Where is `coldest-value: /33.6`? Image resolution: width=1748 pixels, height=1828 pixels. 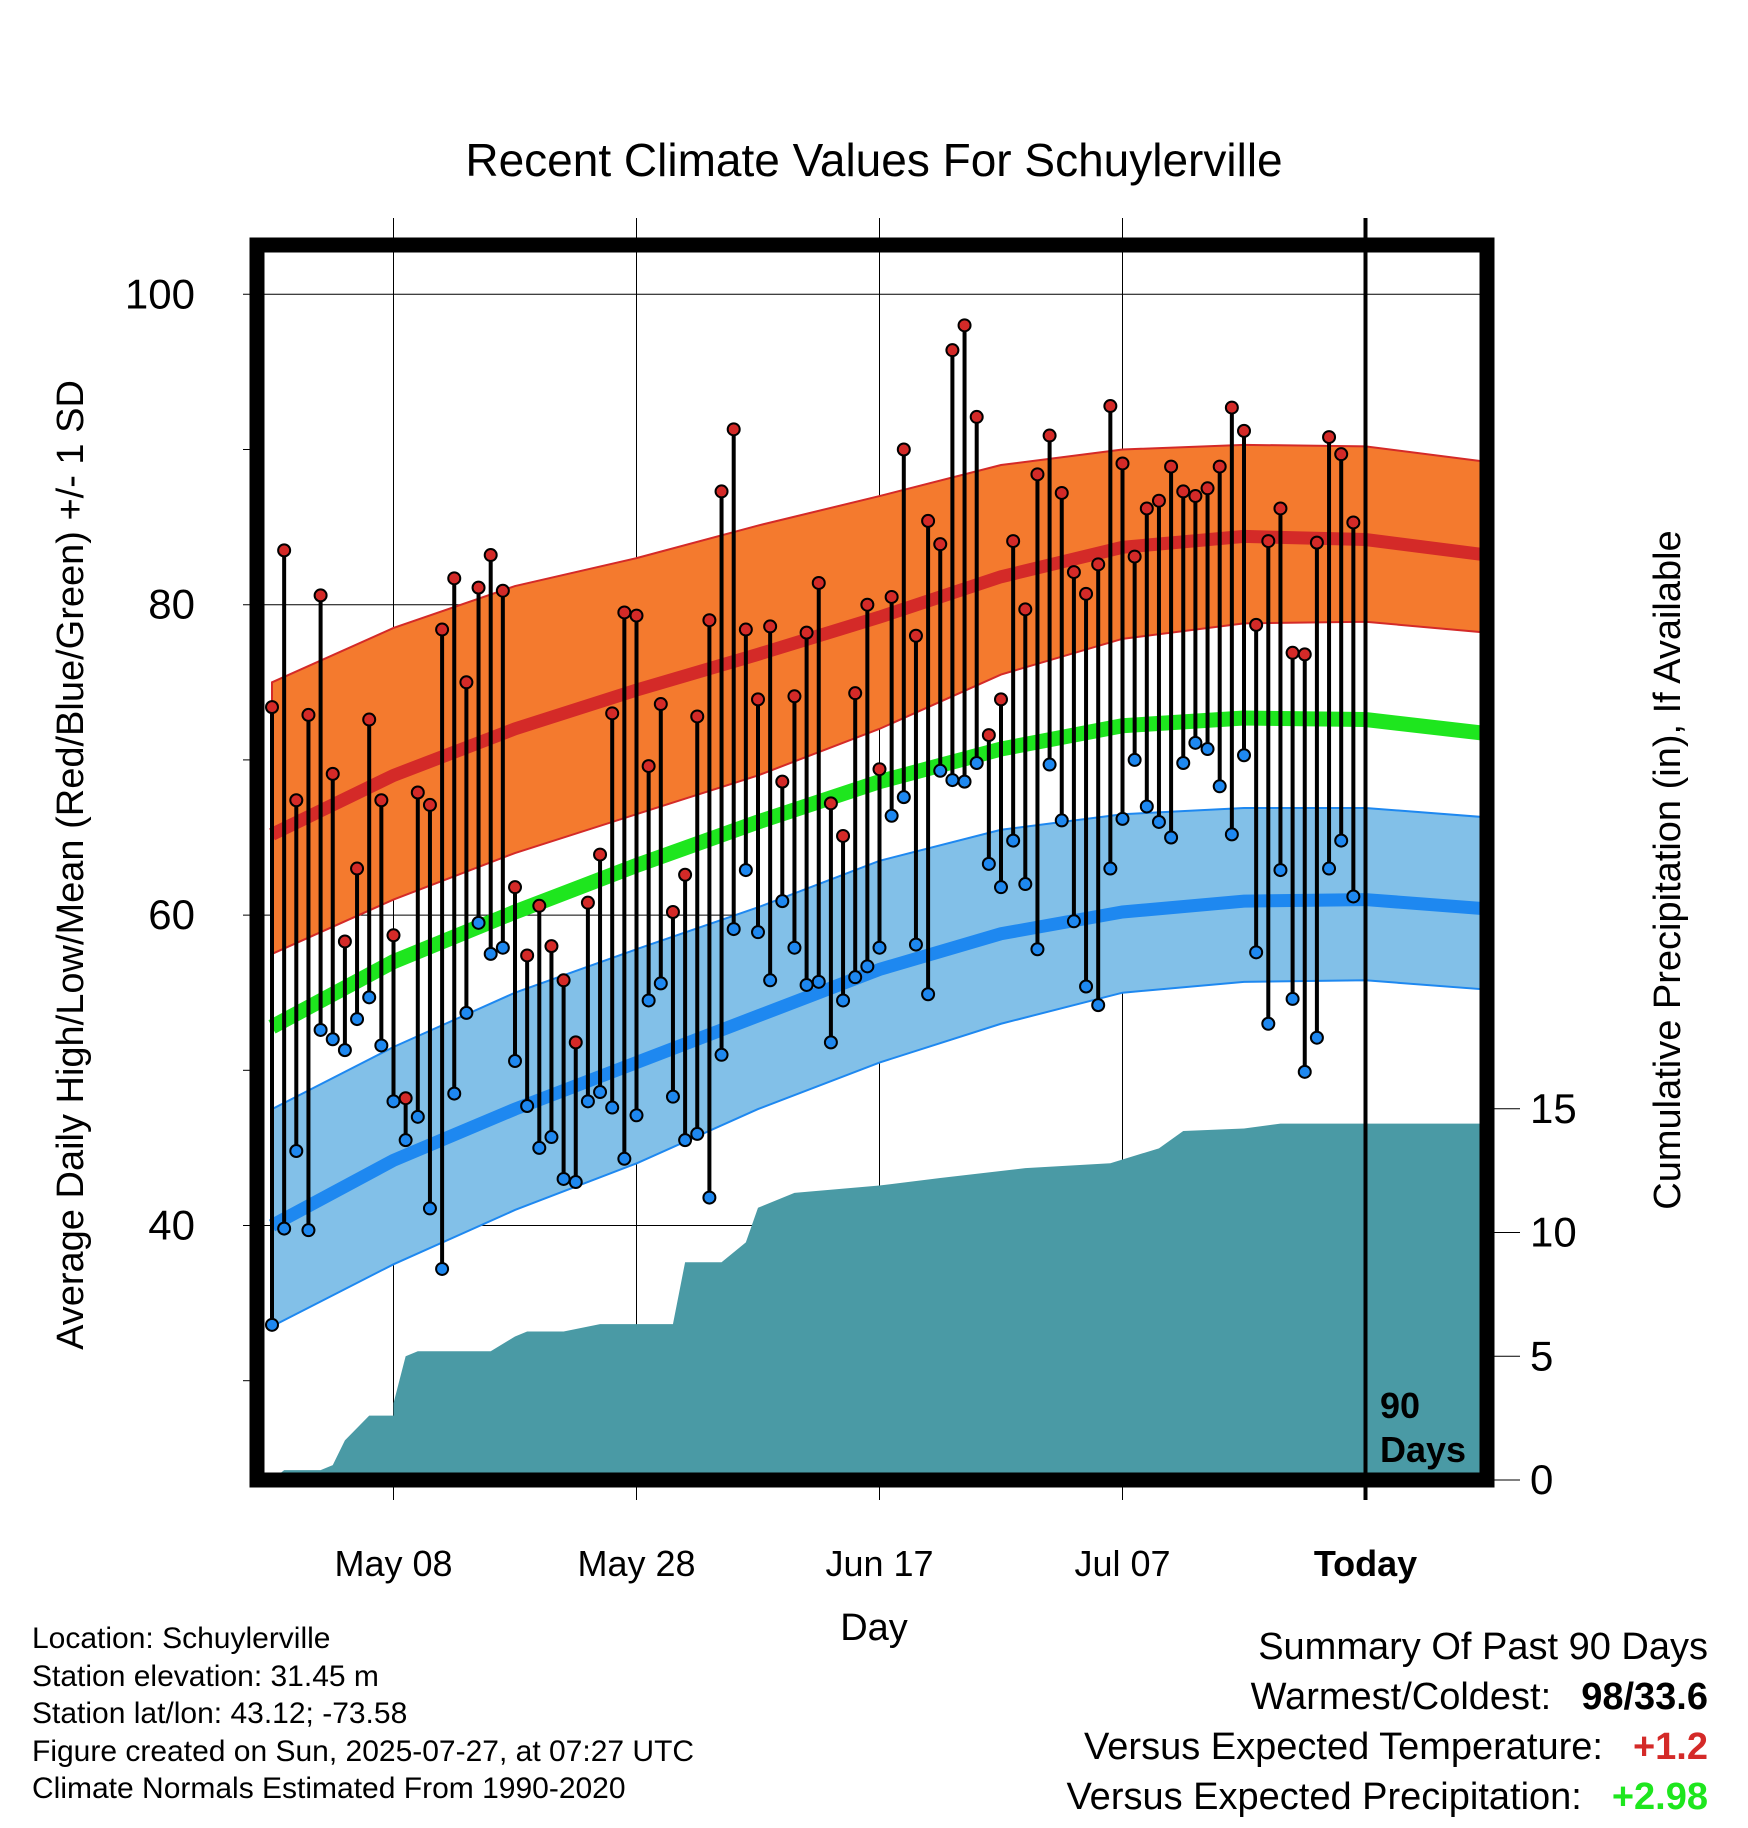 coldest-value: /33.6 is located at coordinates (1665, 1697).